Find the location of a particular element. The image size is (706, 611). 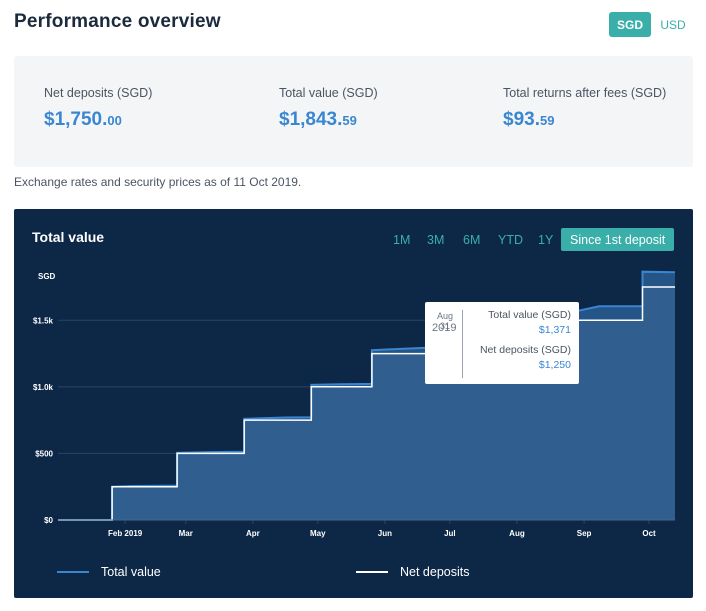

range-since-first-deposit-button: Since 1st deposit is located at coordinates (618, 239).